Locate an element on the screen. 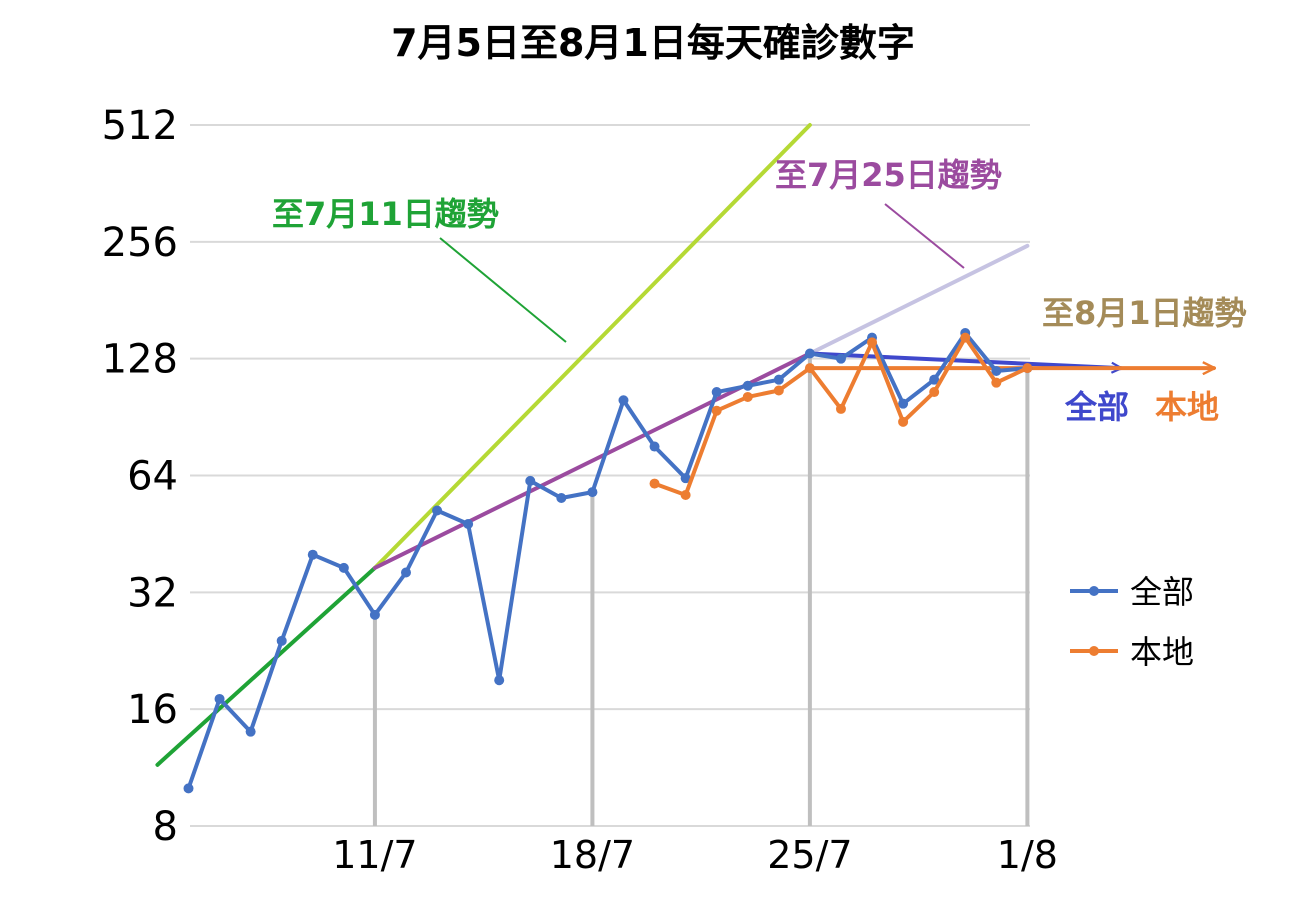 This screenshot has height=901, width=1306. x-tick-label-25-7: 25/7 is located at coordinates (809, 855).